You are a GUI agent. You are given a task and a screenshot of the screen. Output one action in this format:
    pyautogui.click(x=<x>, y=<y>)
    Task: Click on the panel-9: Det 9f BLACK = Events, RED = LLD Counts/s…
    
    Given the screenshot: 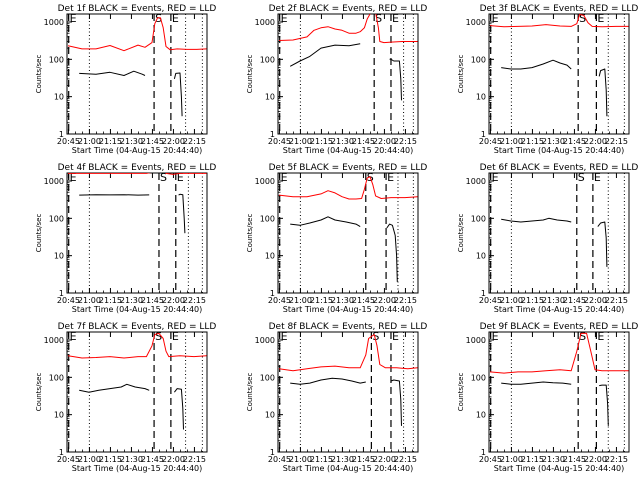 What is the action you would take?
    pyautogui.click(x=547, y=397)
    